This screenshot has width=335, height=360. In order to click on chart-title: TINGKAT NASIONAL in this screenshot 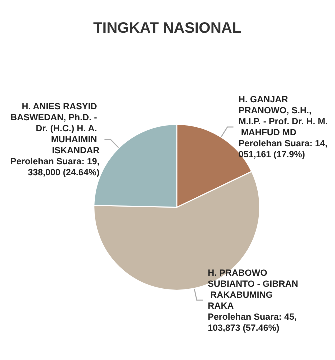, I will do `click(167, 28)`.